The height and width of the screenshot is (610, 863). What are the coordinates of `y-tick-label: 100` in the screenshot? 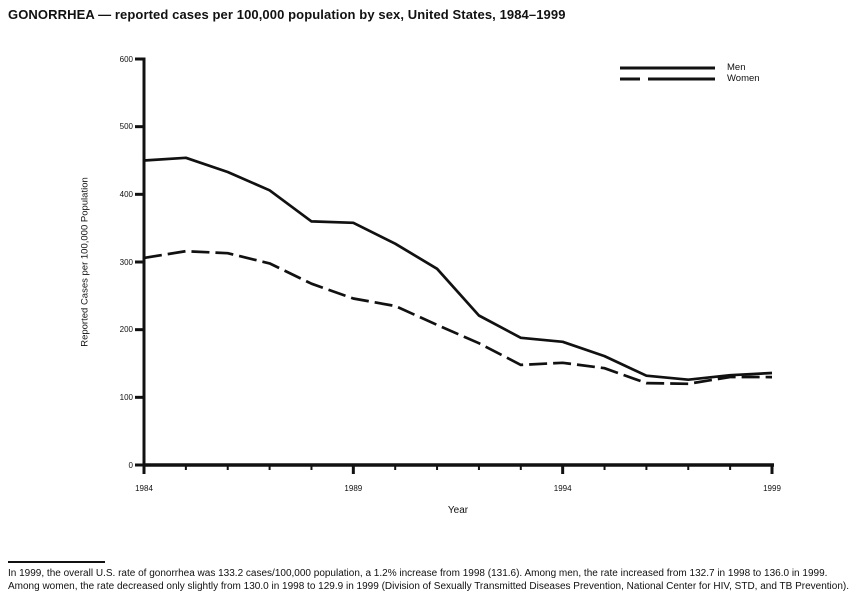 It's located at (126, 397).